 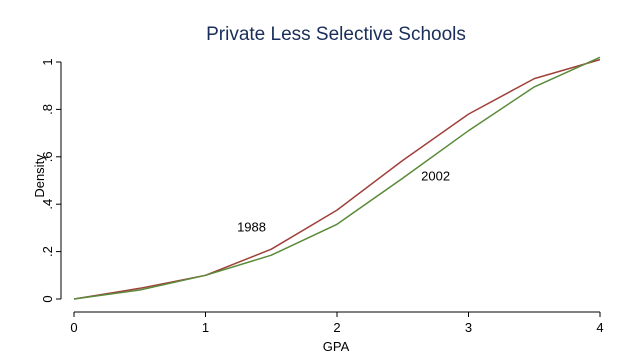 What do you see at coordinates (435, 176) in the screenshot?
I see `series-label-2002: 2002` at bounding box center [435, 176].